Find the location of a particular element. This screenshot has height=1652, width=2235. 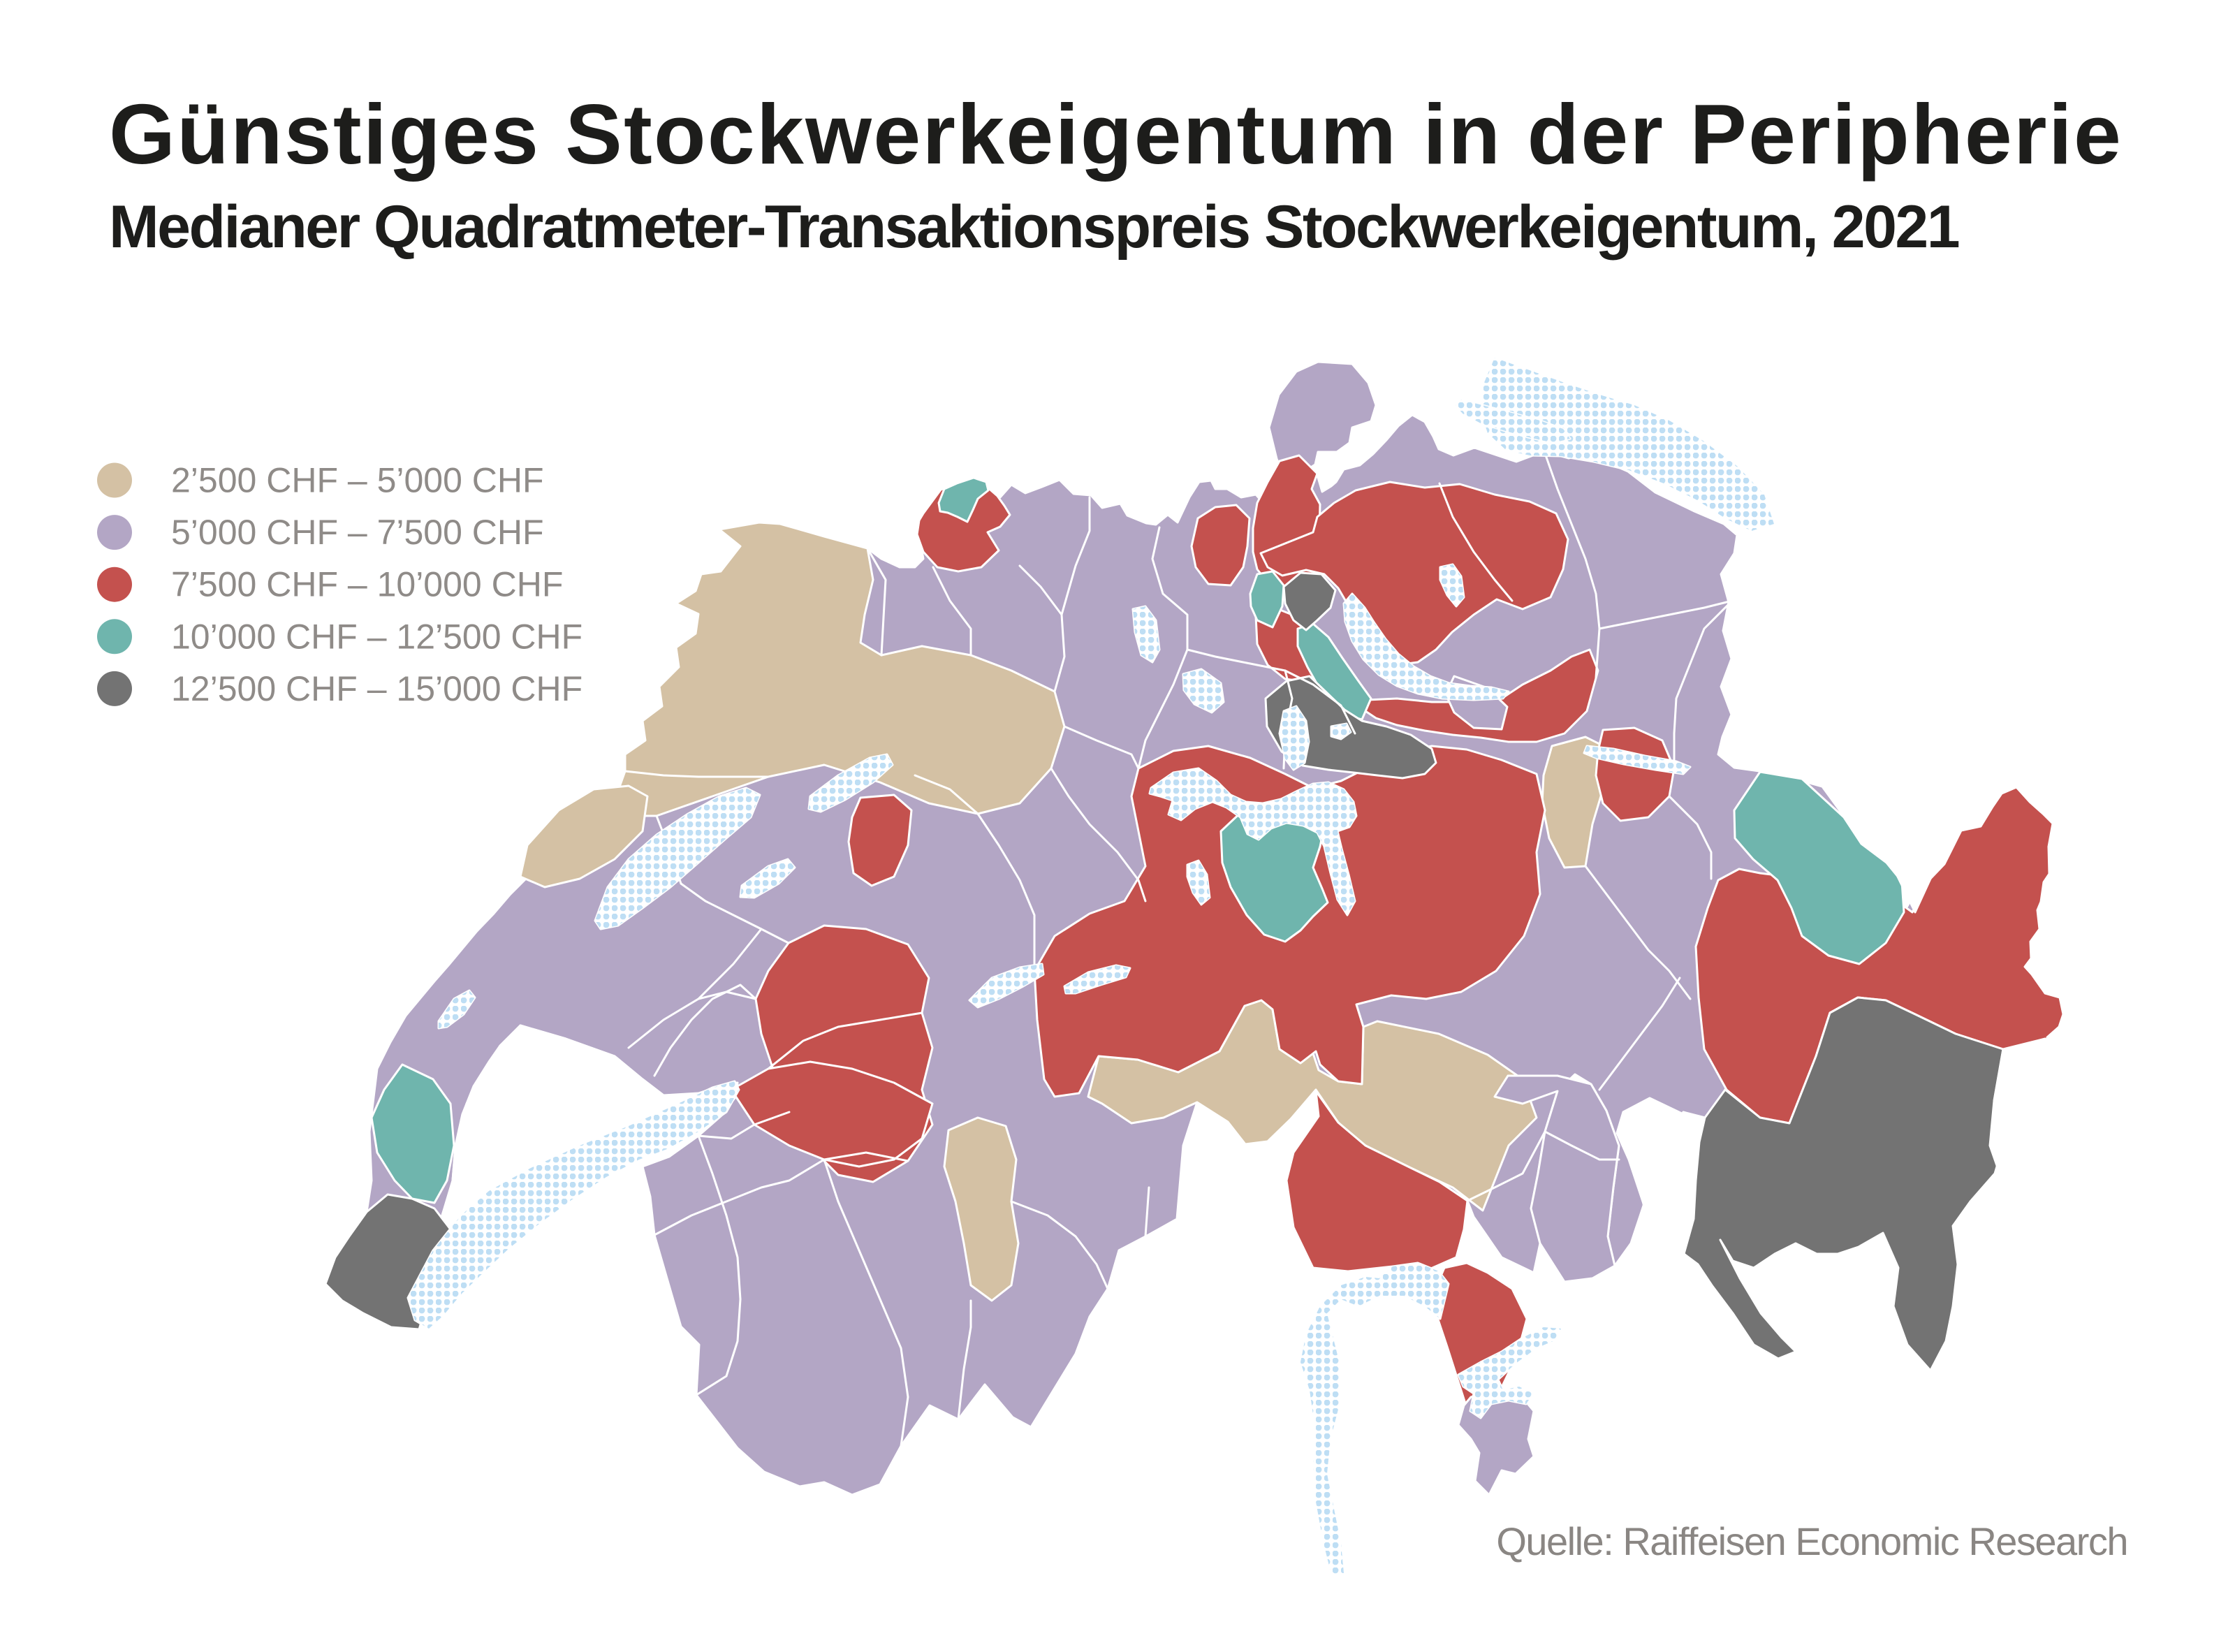

svg-text: 10’000 CHF – 12’500 CHF is located at coordinates (377, 636).